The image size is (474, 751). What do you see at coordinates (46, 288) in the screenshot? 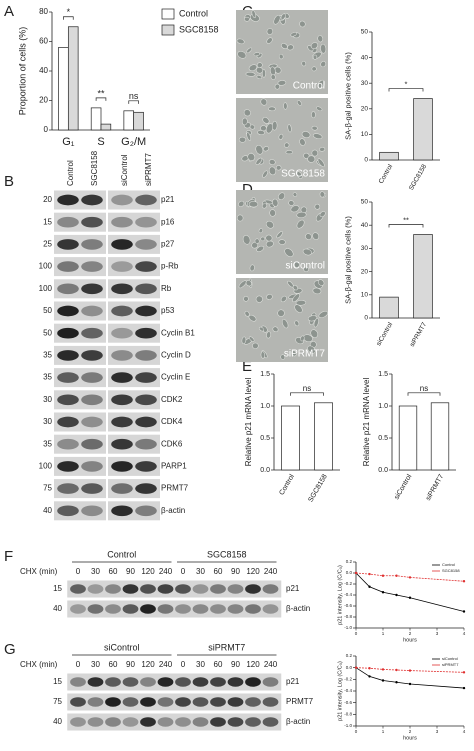
I see `blot-marker: 100` at bounding box center [46, 288].